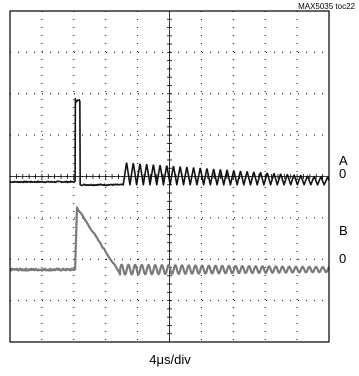  Describe the element at coordinates (343, 230) in the screenshot. I see `series-b-label: B` at that location.